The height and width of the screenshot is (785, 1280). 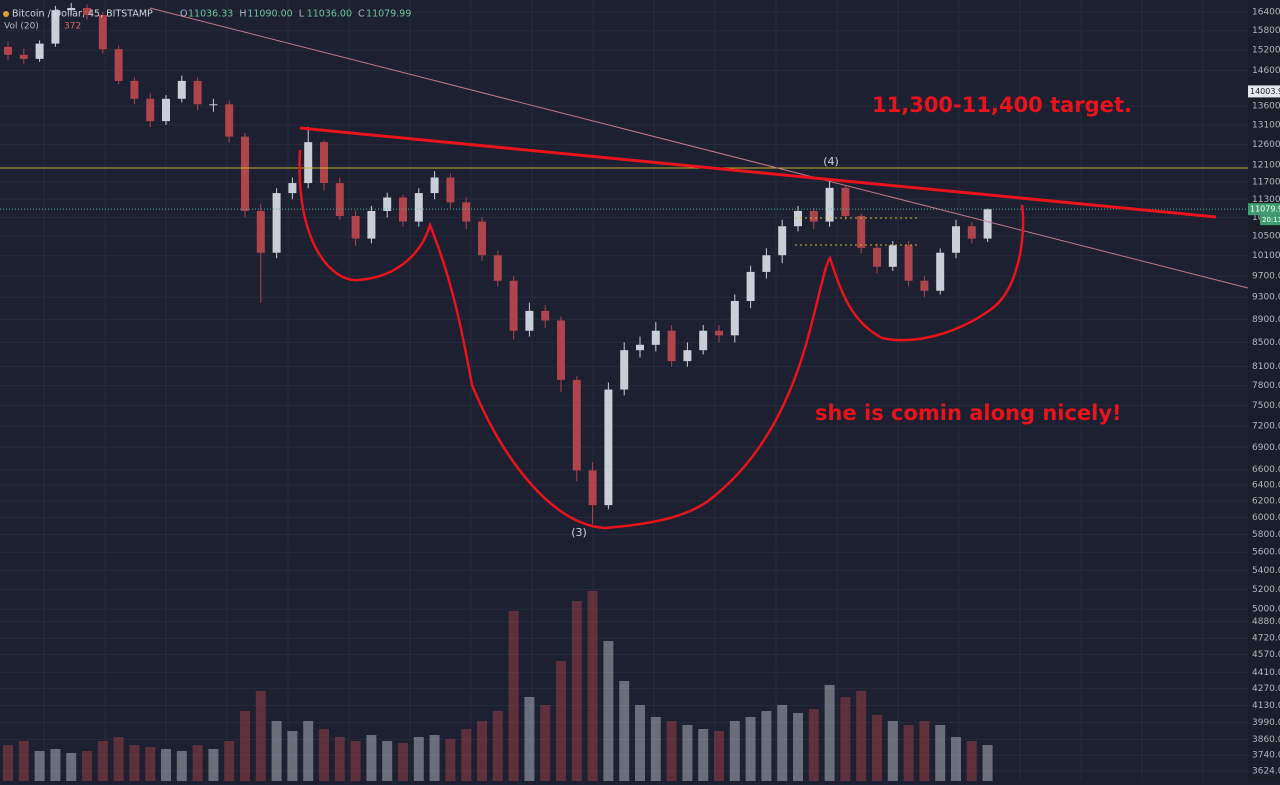 What do you see at coordinates (1266, 298) in the screenshot?
I see `y-tick-label: 9300.00` at bounding box center [1266, 298].